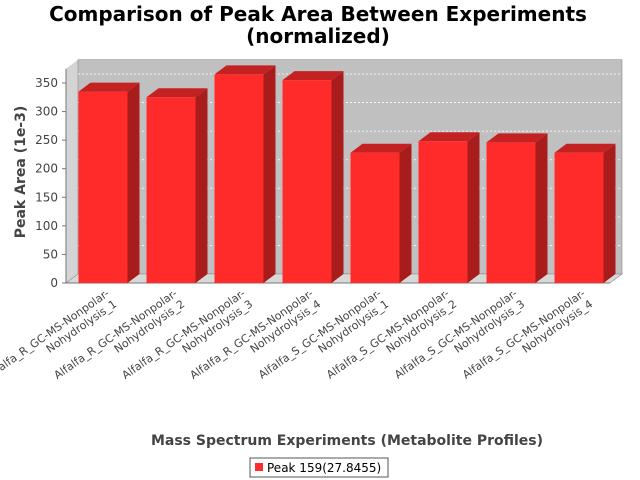 The width and height of the screenshot is (640, 480). What do you see at coordinates (46, 112) in the screenshot?
I see `y-tick-label: 300` at bounding box center [46, 112].